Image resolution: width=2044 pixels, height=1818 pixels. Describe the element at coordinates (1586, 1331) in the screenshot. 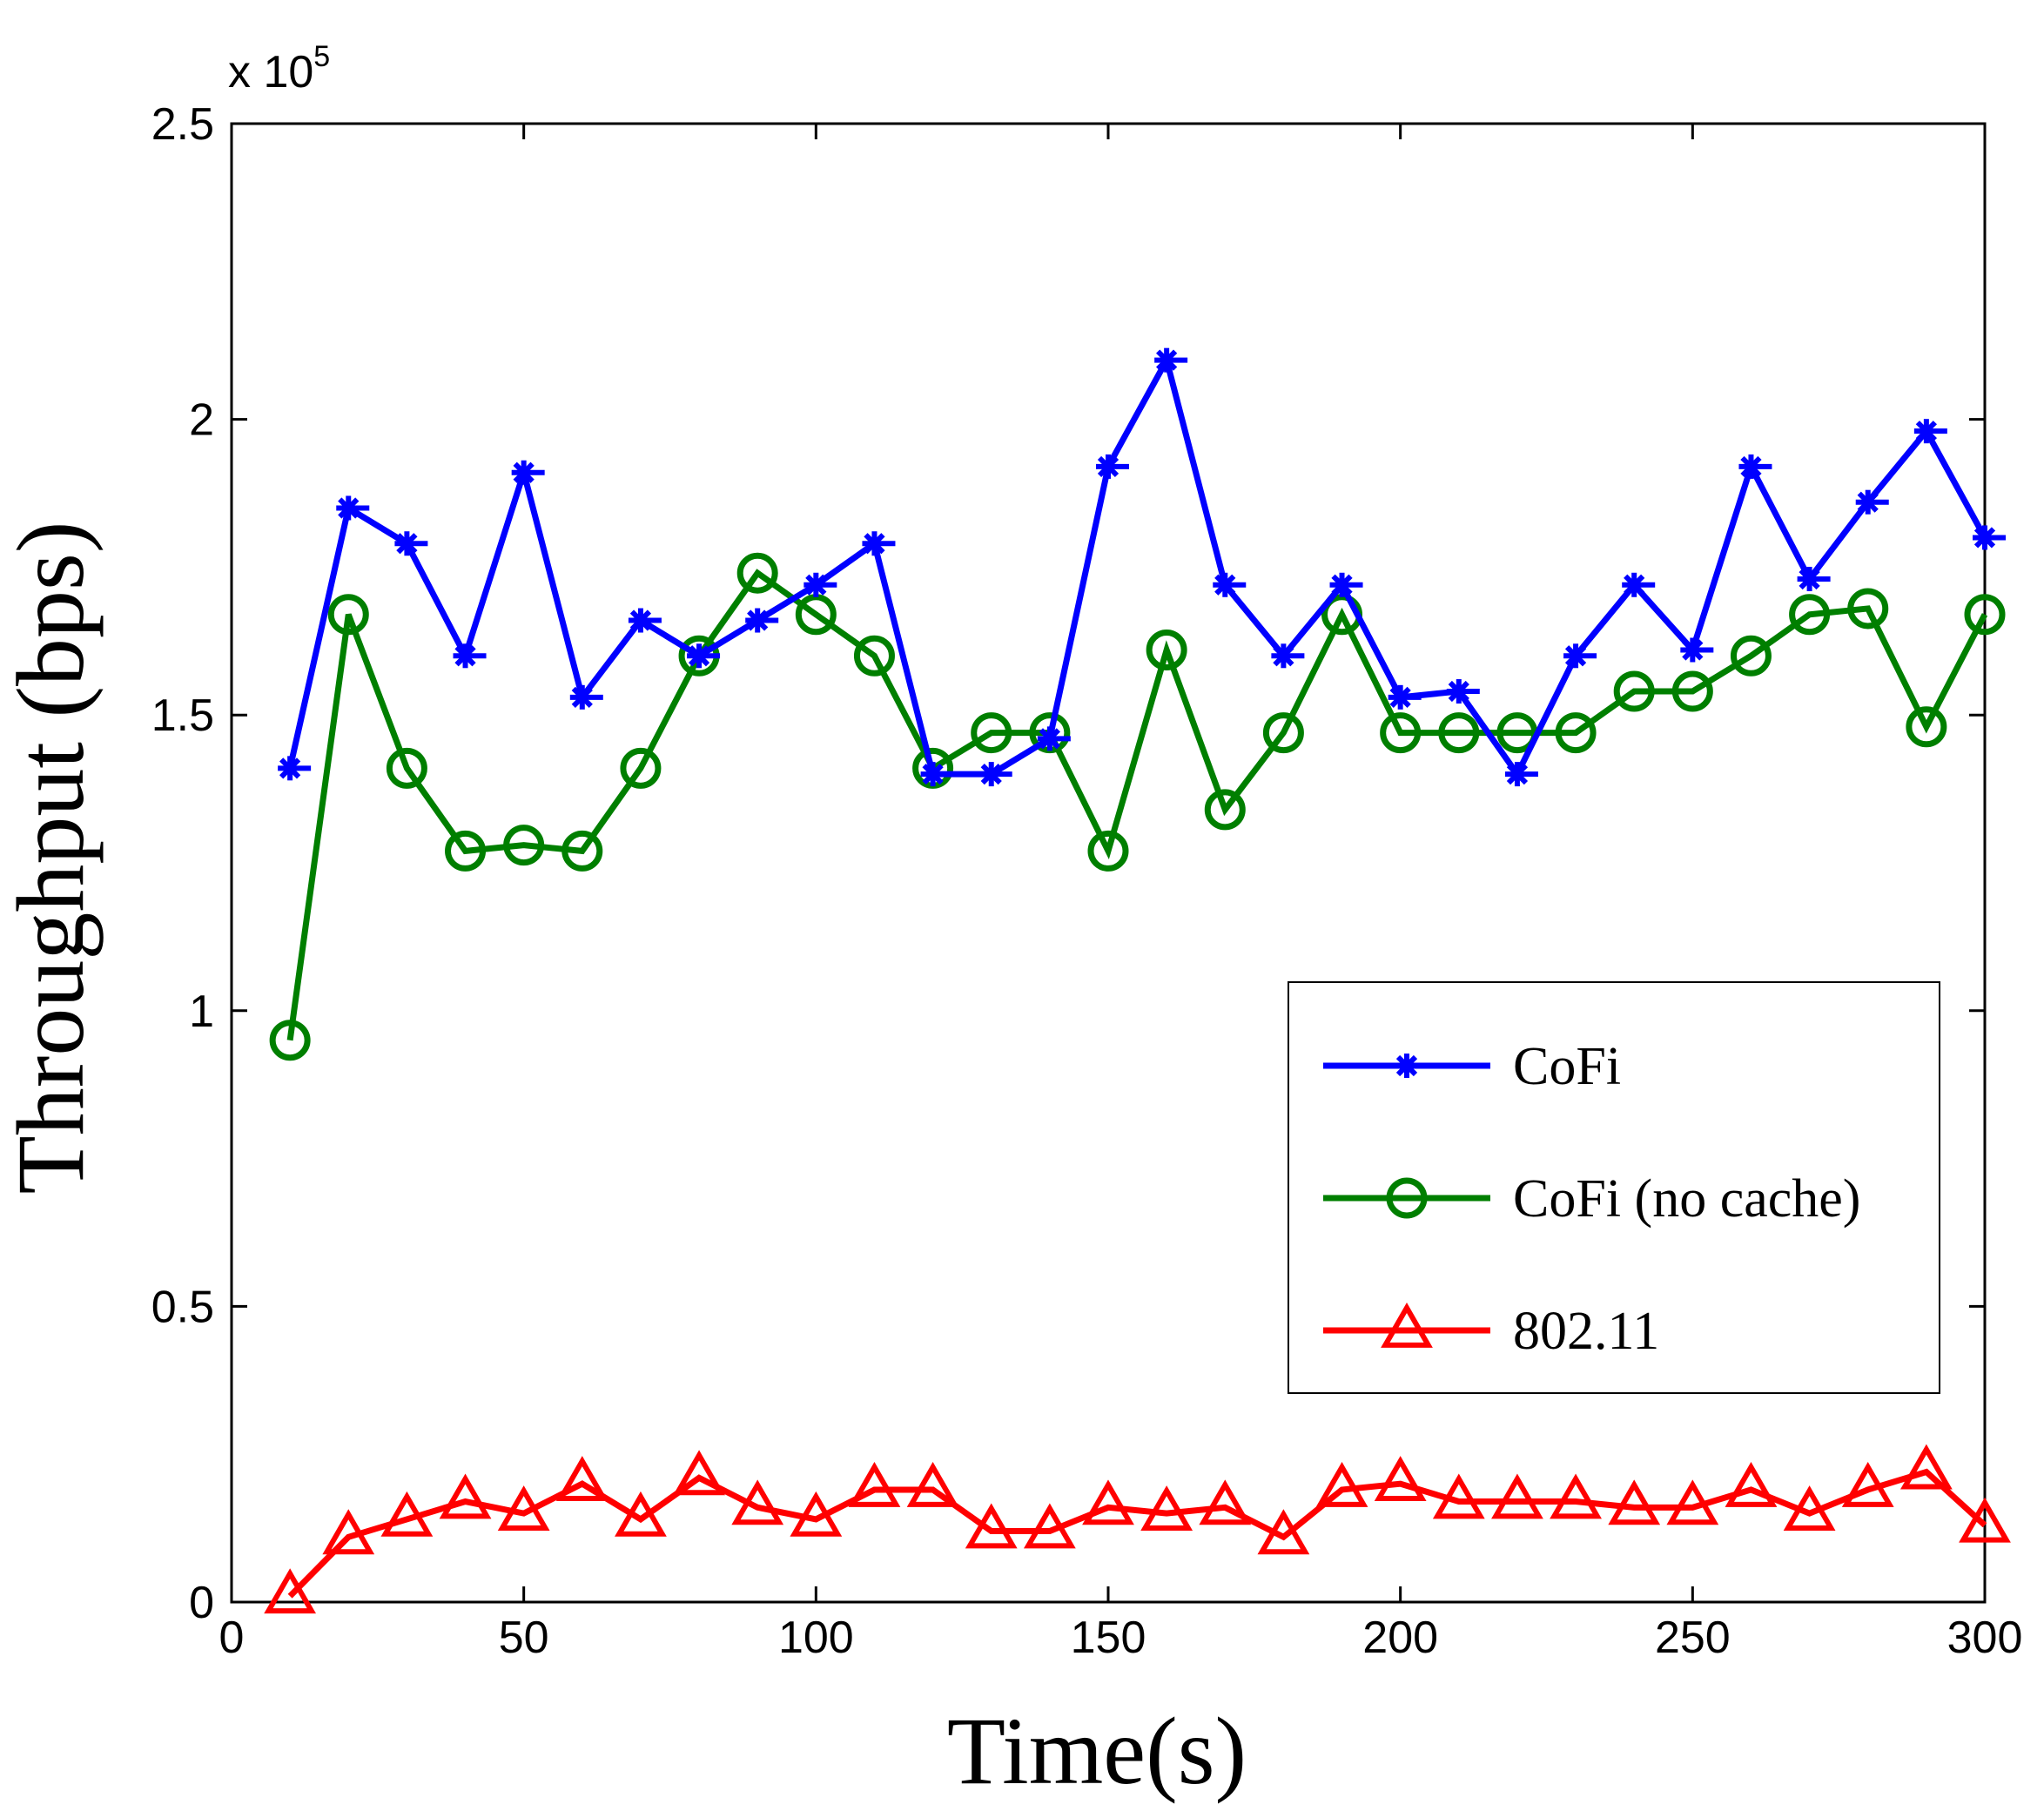

I see `legend-label: 802.11` at that location.